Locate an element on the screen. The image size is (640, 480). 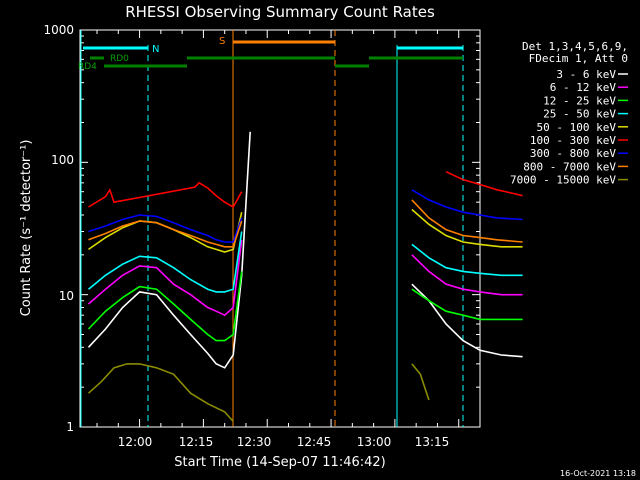
legend-label: 50 - 100 keV is located at coordinates (577, 127).